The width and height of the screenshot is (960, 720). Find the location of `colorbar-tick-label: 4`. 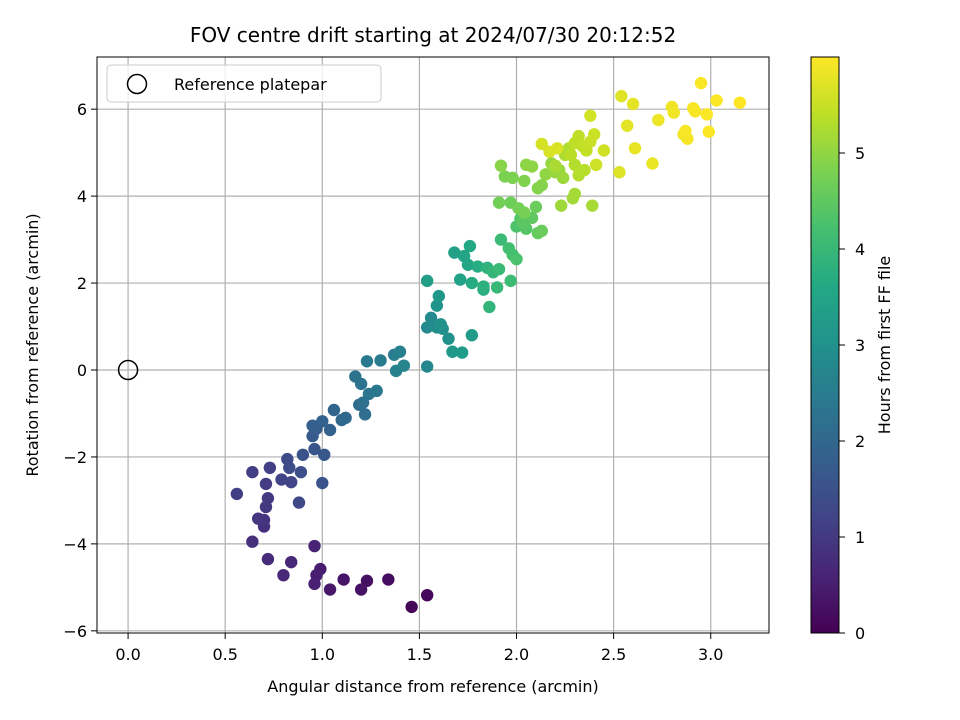

colorbar-tick-label: 4 is located at coordinates (860, 249).